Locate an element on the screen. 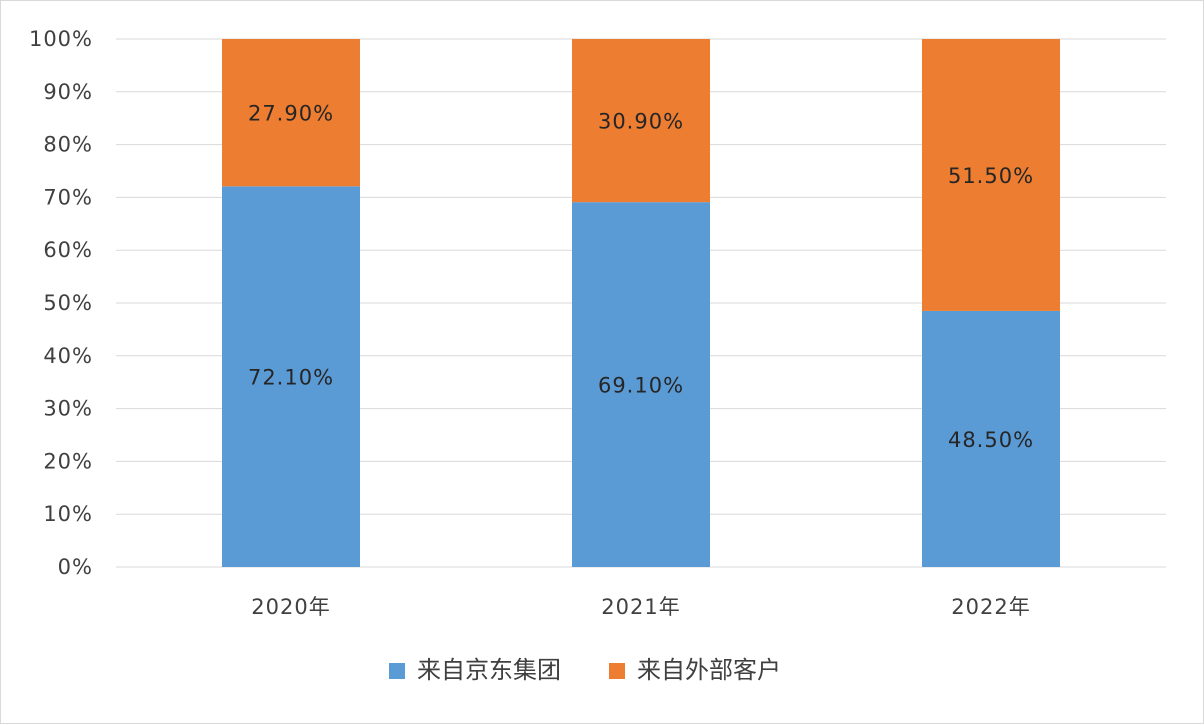 This screenshot has height=725, width=1204. x-axis: 2020年 2021年 2022年 is located at coordinates (640, 607).